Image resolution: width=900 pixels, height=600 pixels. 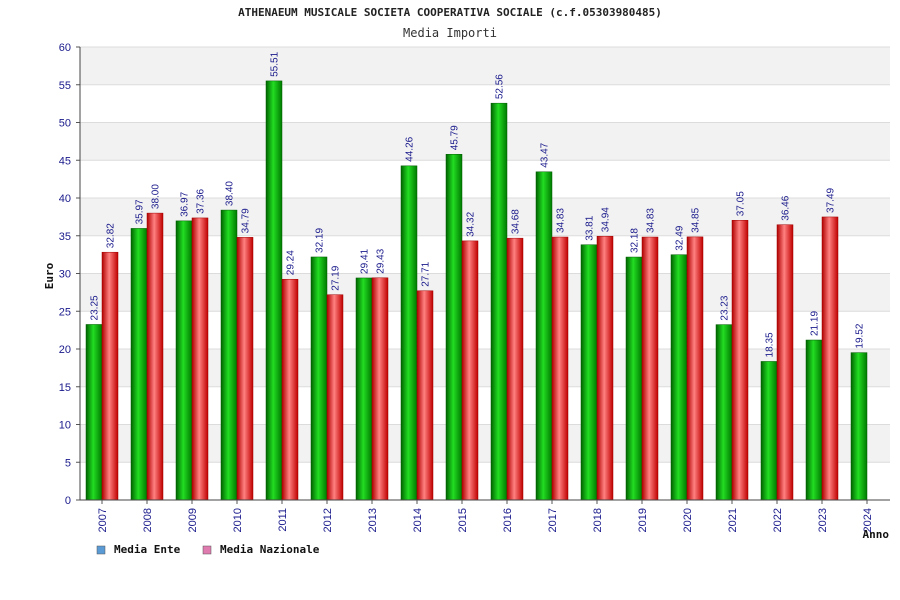 What do you see at coordinates (680, 237) in the screenshot?
I see `data-label: 32.49` at bounding box center [680, 237].